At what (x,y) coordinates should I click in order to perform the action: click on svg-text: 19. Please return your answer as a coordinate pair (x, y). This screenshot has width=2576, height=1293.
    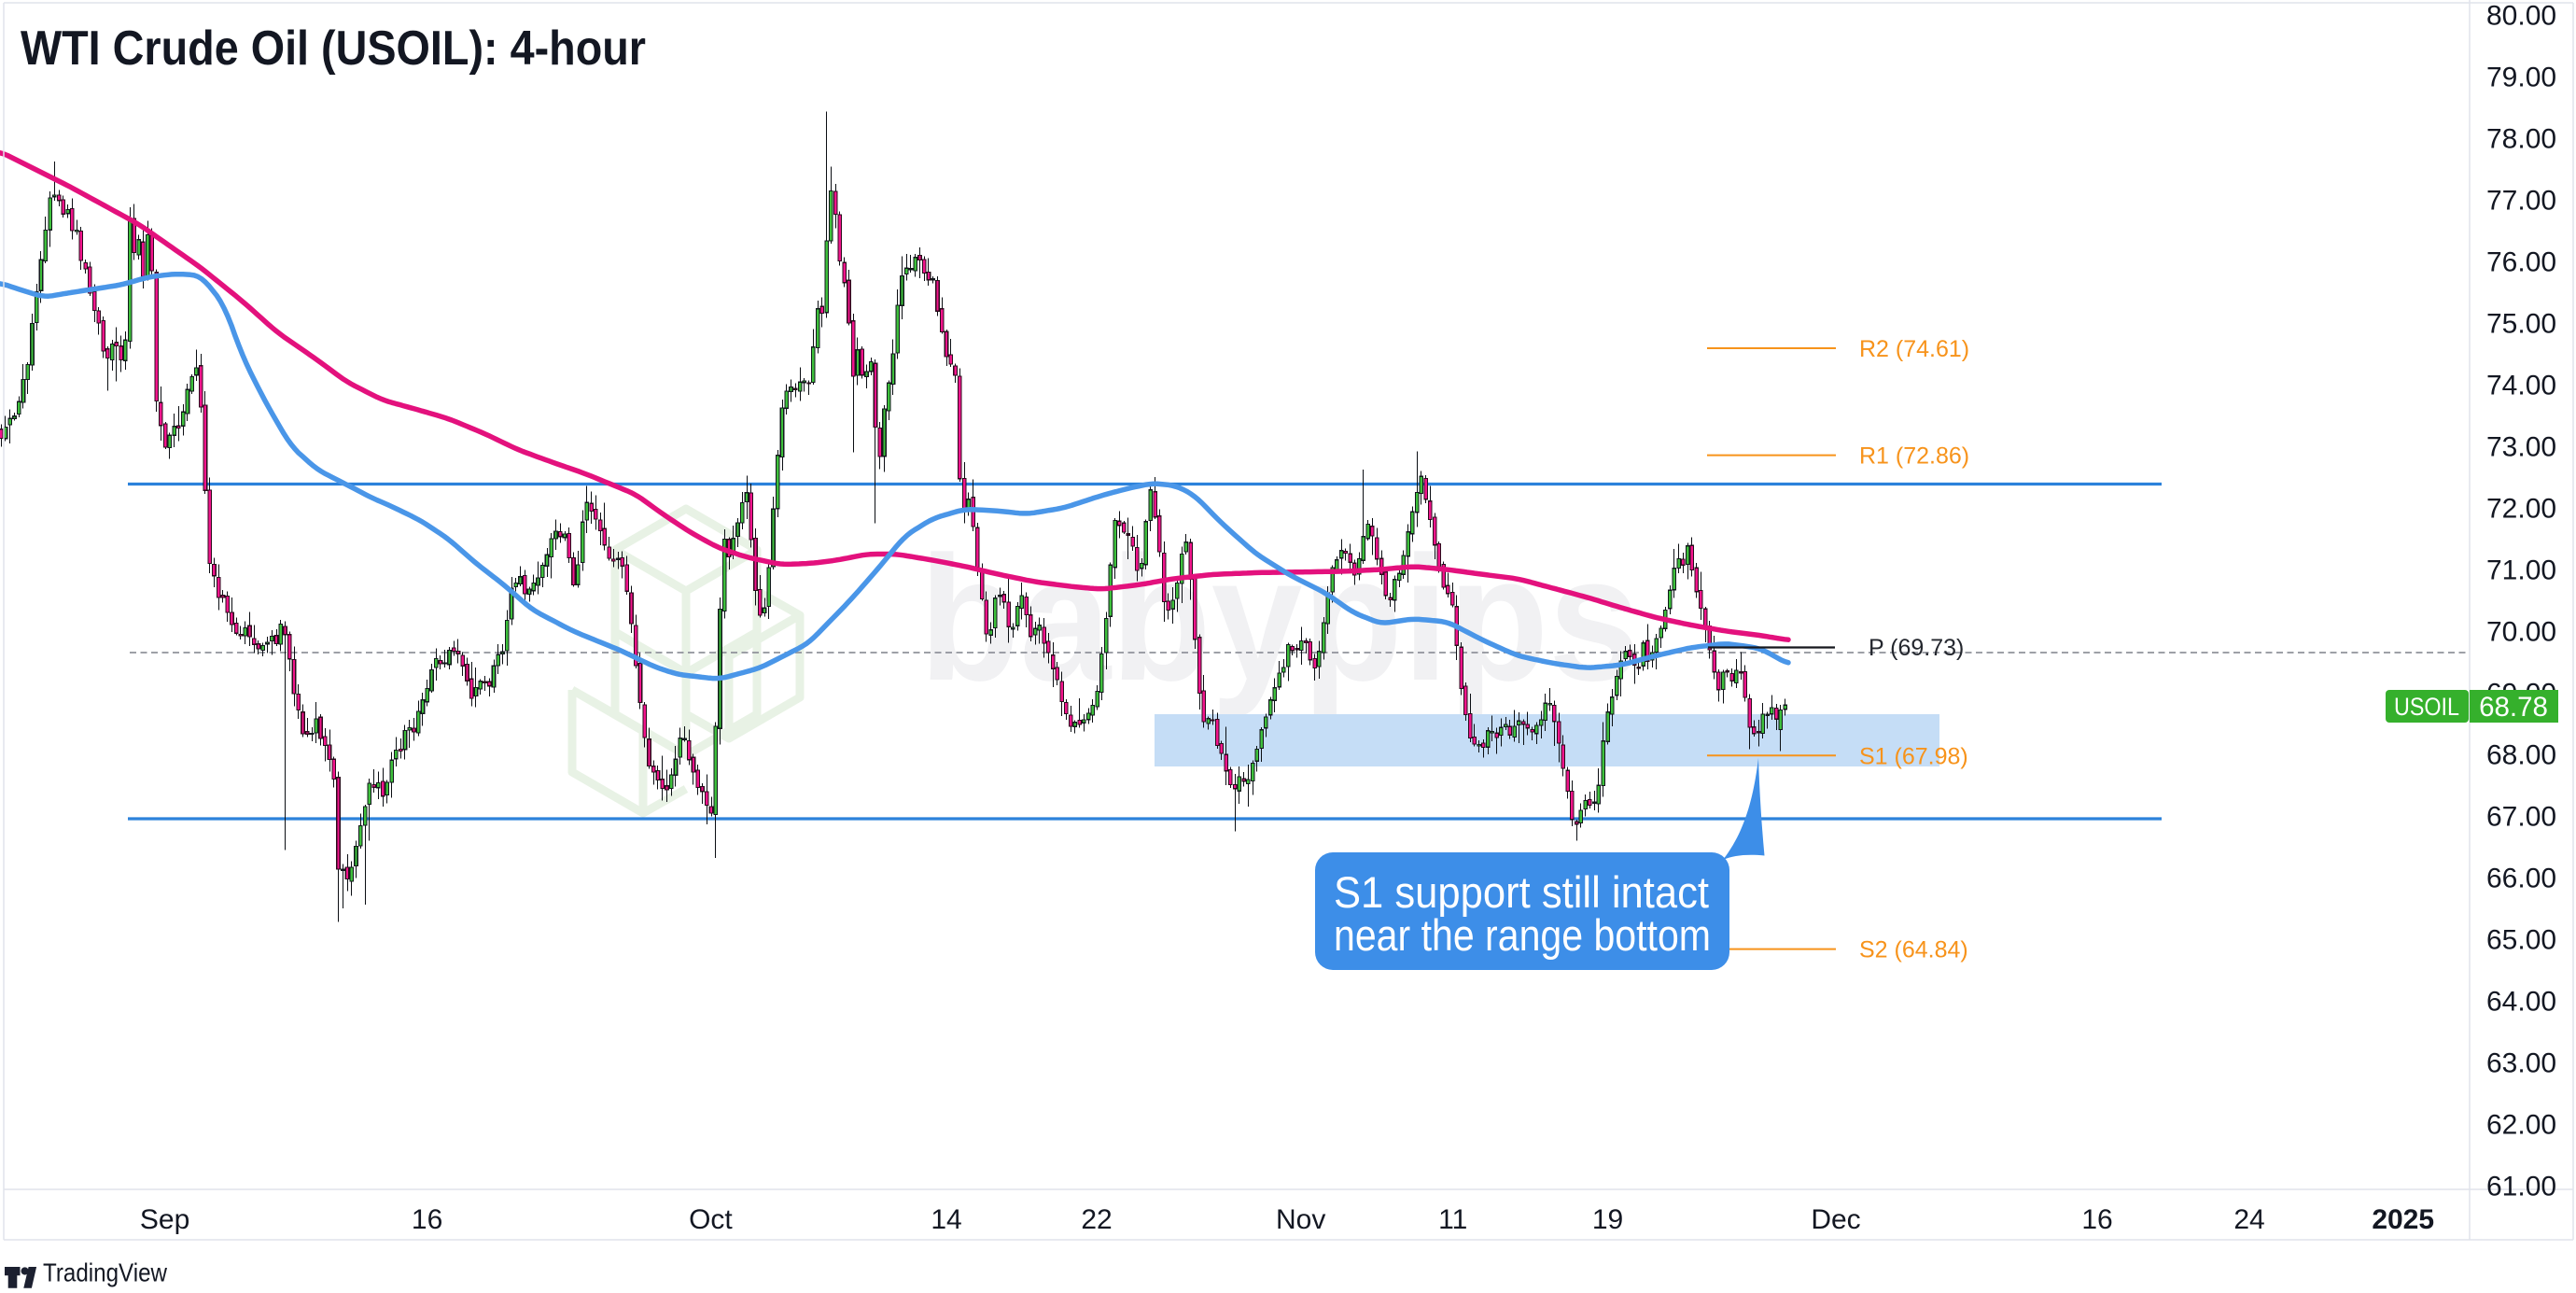
    Looking at the image, I should click on (1607, 1219).